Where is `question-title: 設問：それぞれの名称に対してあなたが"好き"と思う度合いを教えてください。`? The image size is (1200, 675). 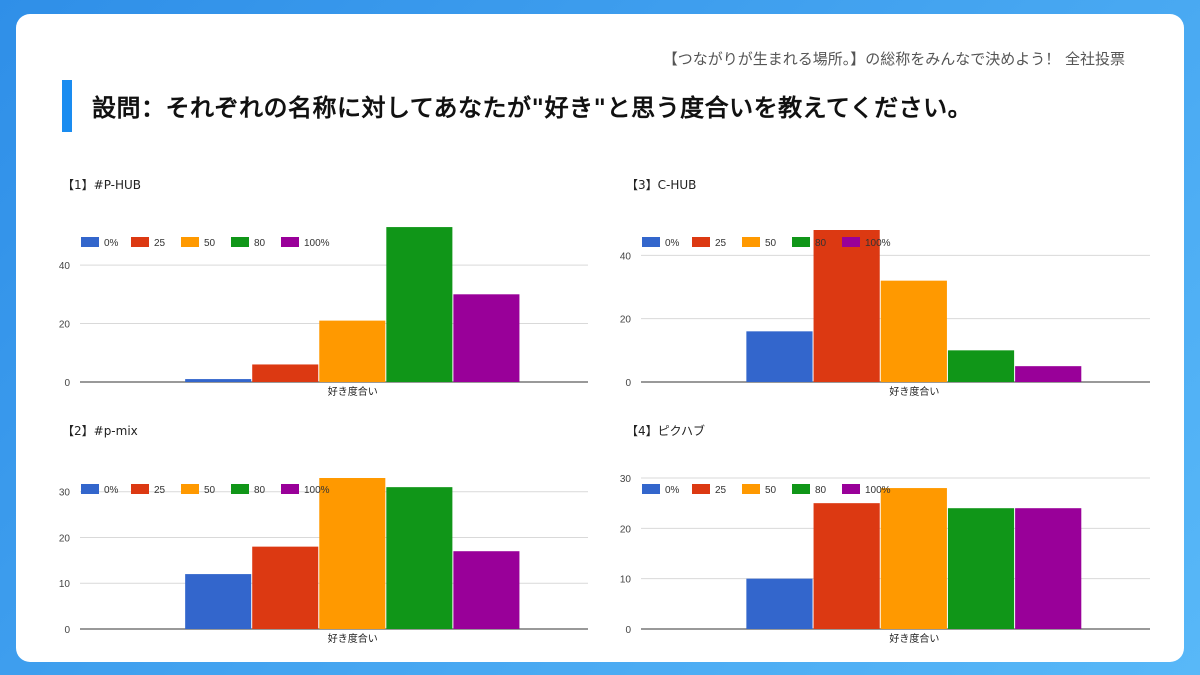
question-title: 設問：それぞれの名称に対してあなたが"好き"と思う度合いを教えてください。 is located at coordinates (532, 108).